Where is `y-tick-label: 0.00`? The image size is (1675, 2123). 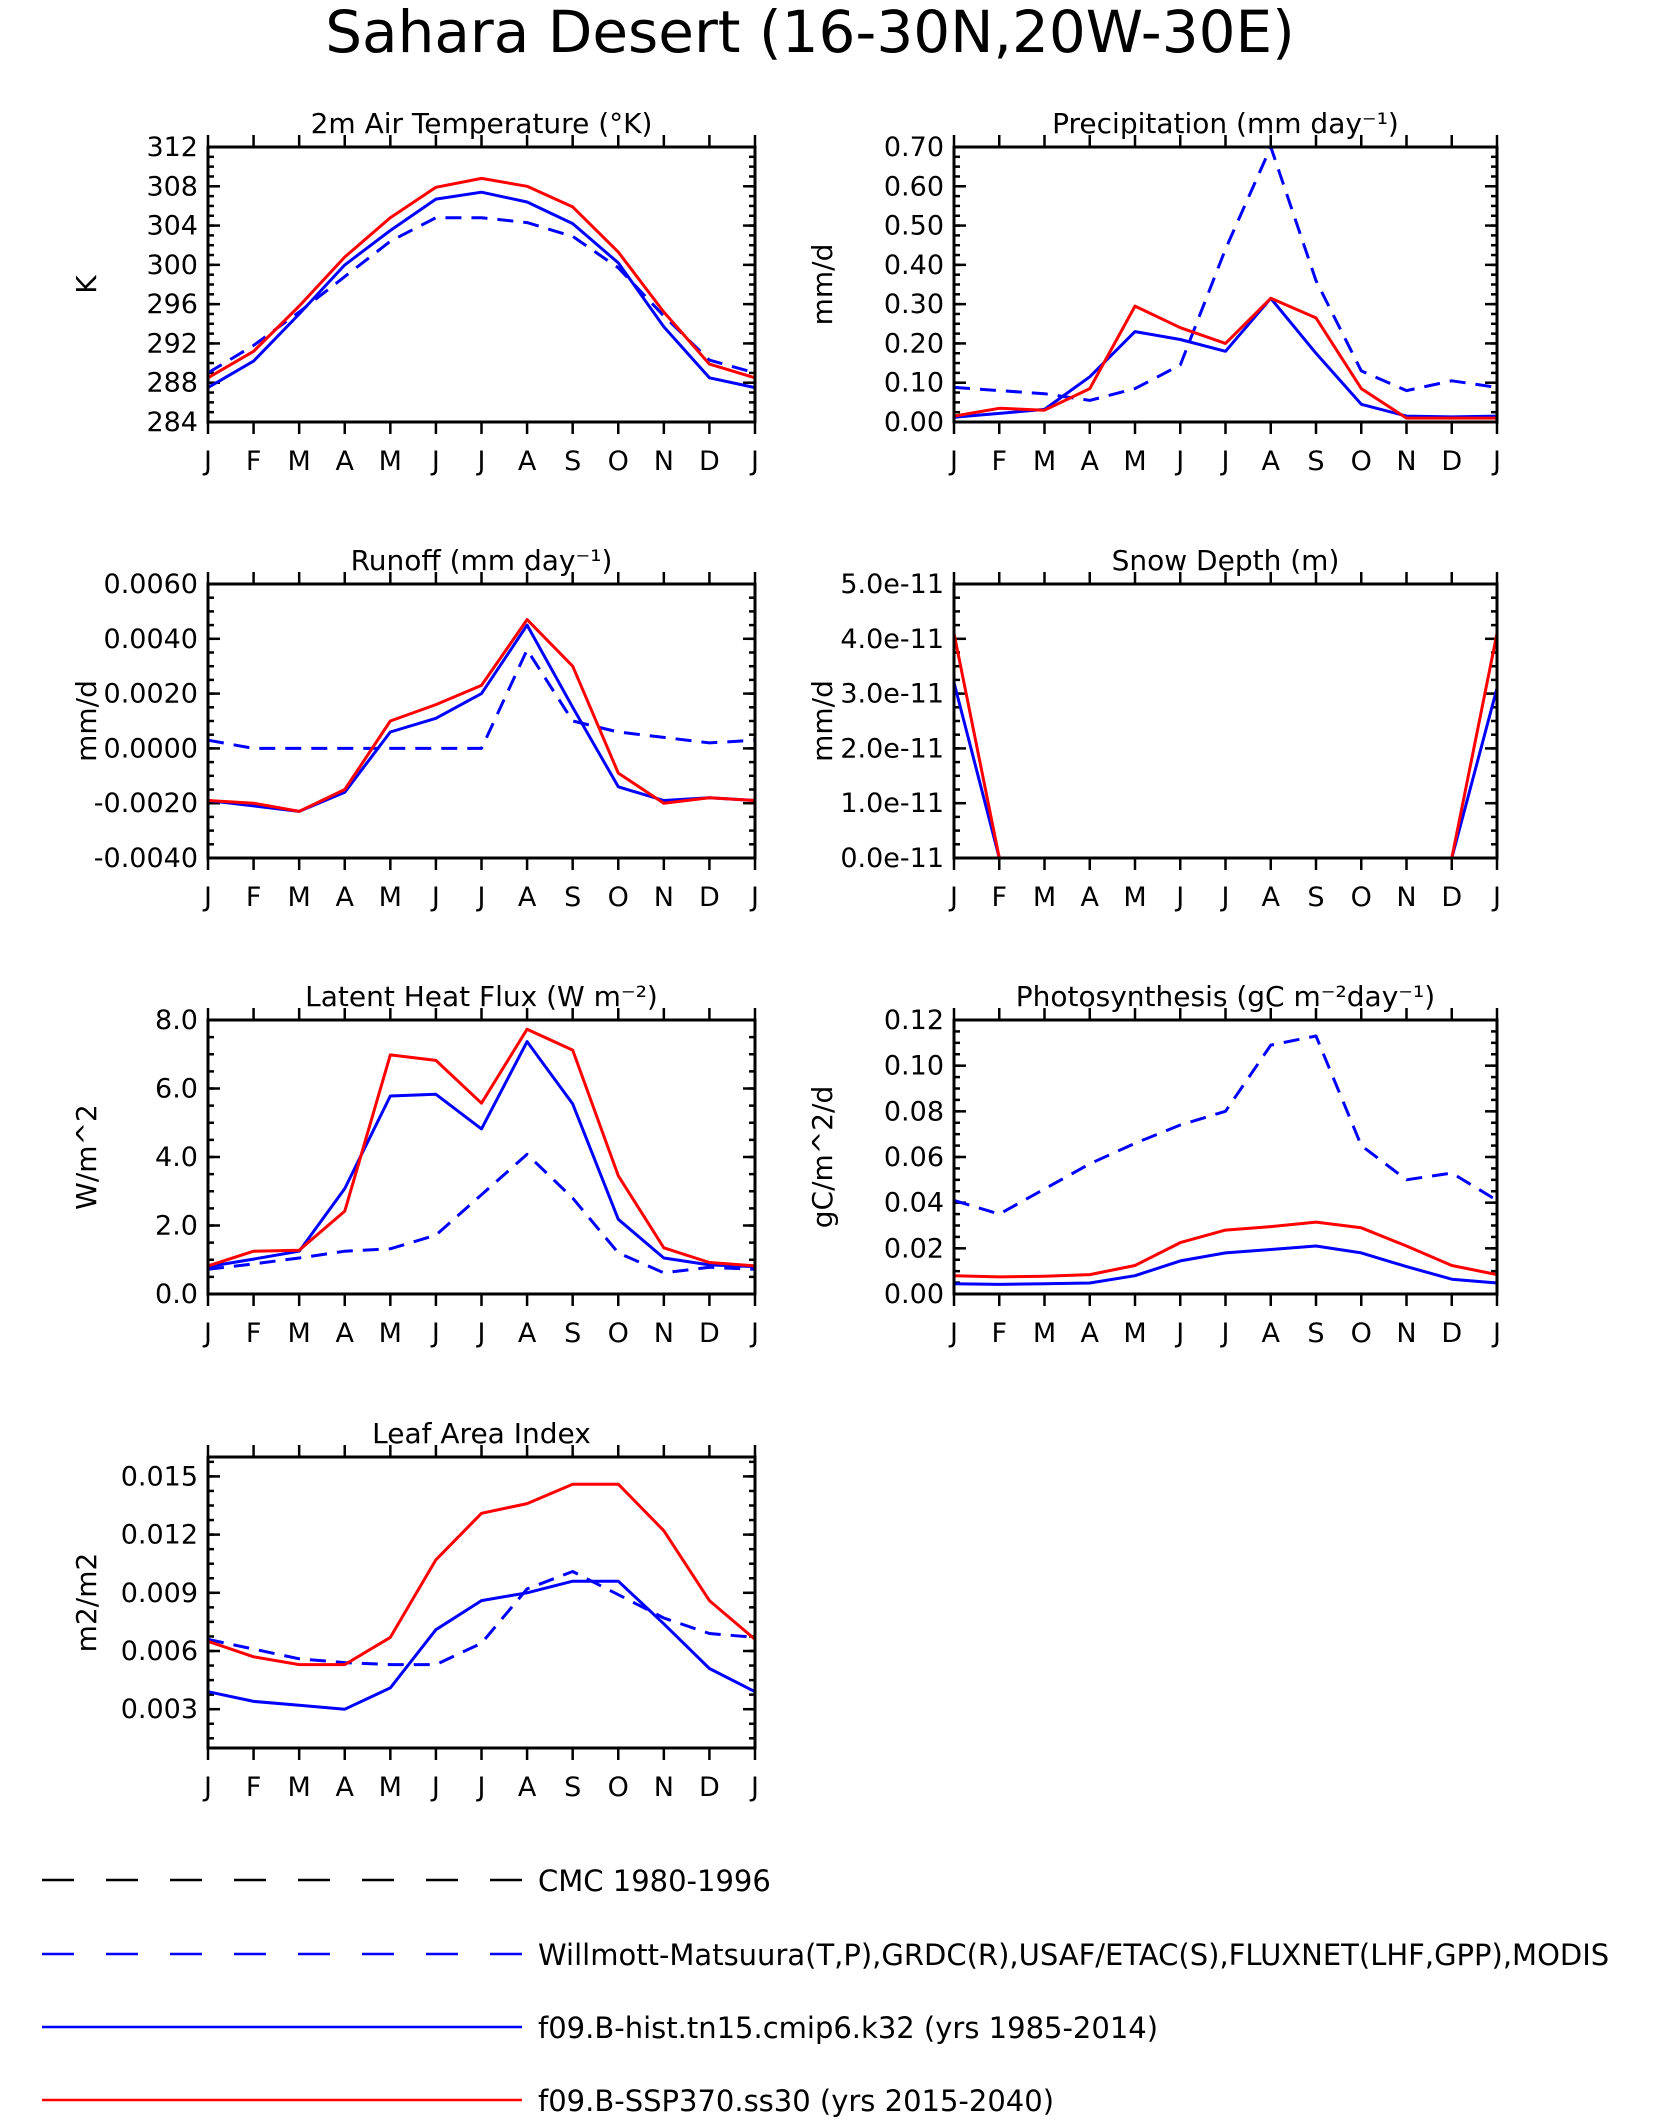
y-tick-label: 0.00 is located at coordinates (914, 422).